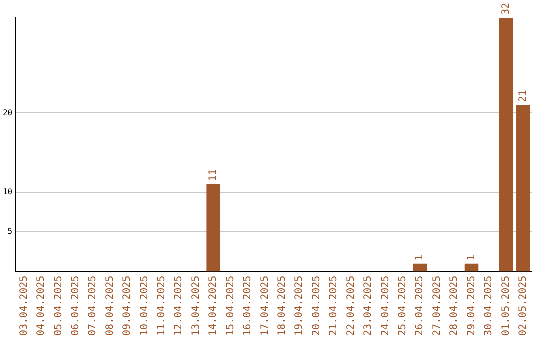 This screenshot has height=340, width=540. I want to click on x-tick-label: 01.05.2025, so click(506, 306).